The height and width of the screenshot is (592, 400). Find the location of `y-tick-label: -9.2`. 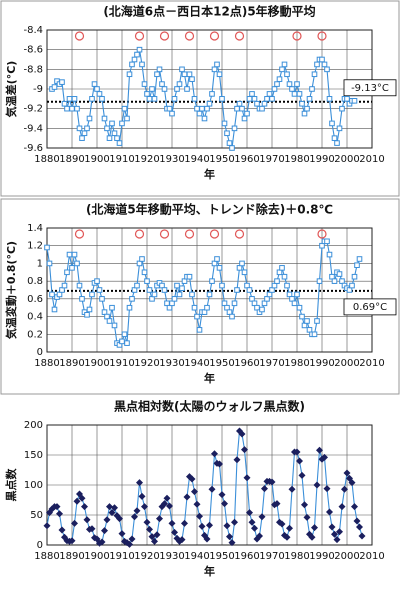

y-tick-label: -9.2 is located at coordinates (33, 109).